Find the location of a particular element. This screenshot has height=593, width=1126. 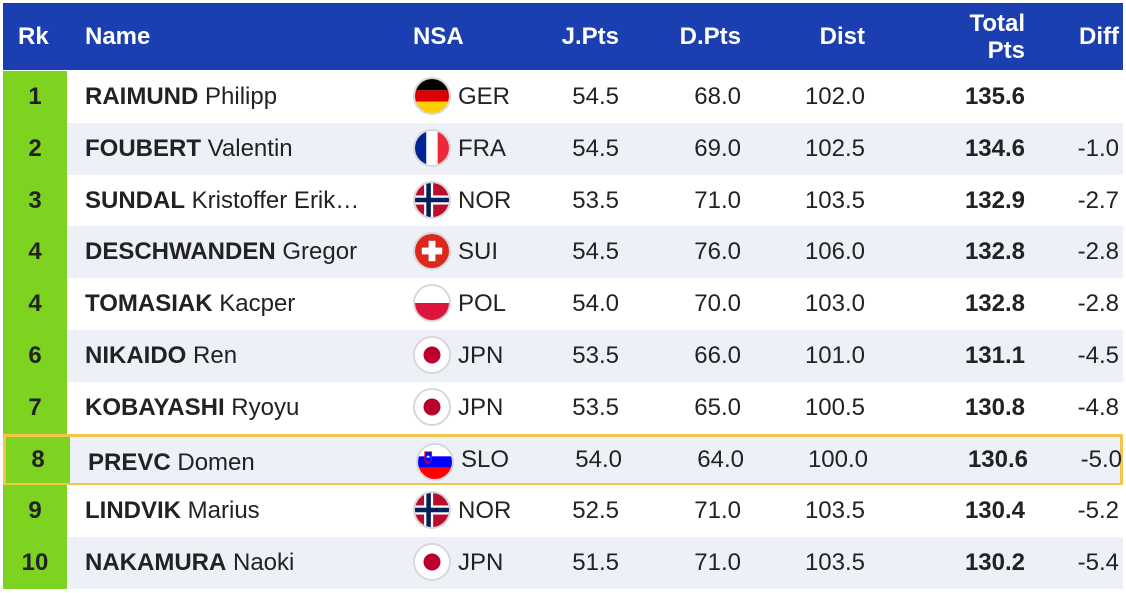

athlete-name: PREVC Domen is located at coordinates (247, 460).